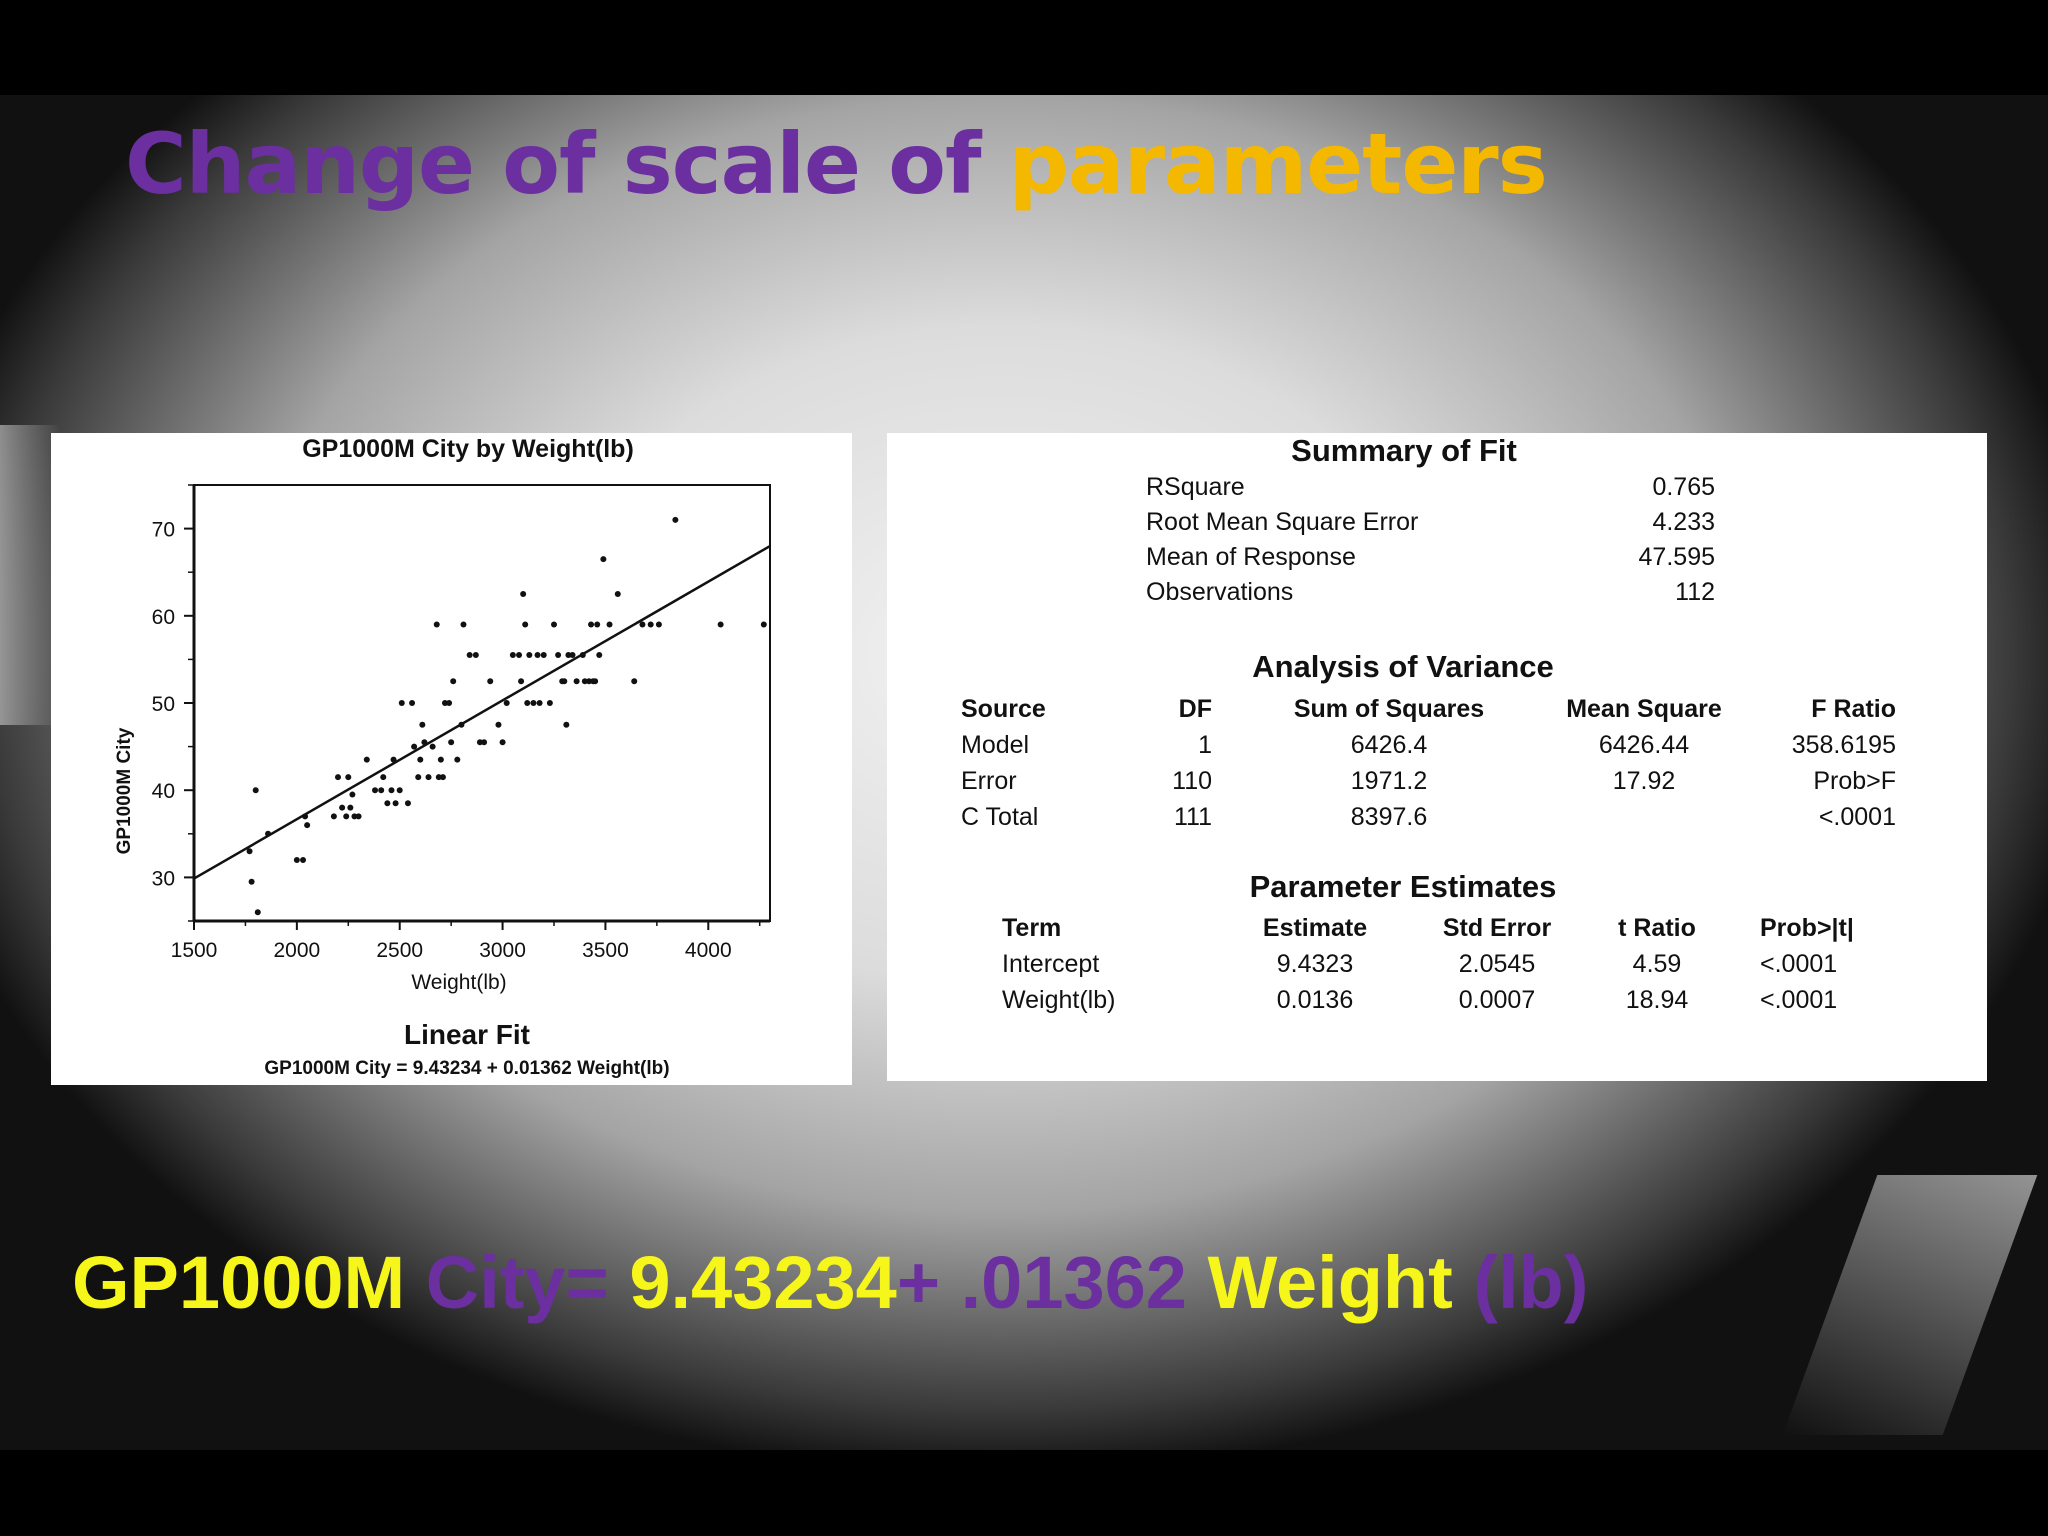  Describe the element at coordinates (1403, 666) in the screenshot. I see `anova-heading: Analysis of Variance` at that location.